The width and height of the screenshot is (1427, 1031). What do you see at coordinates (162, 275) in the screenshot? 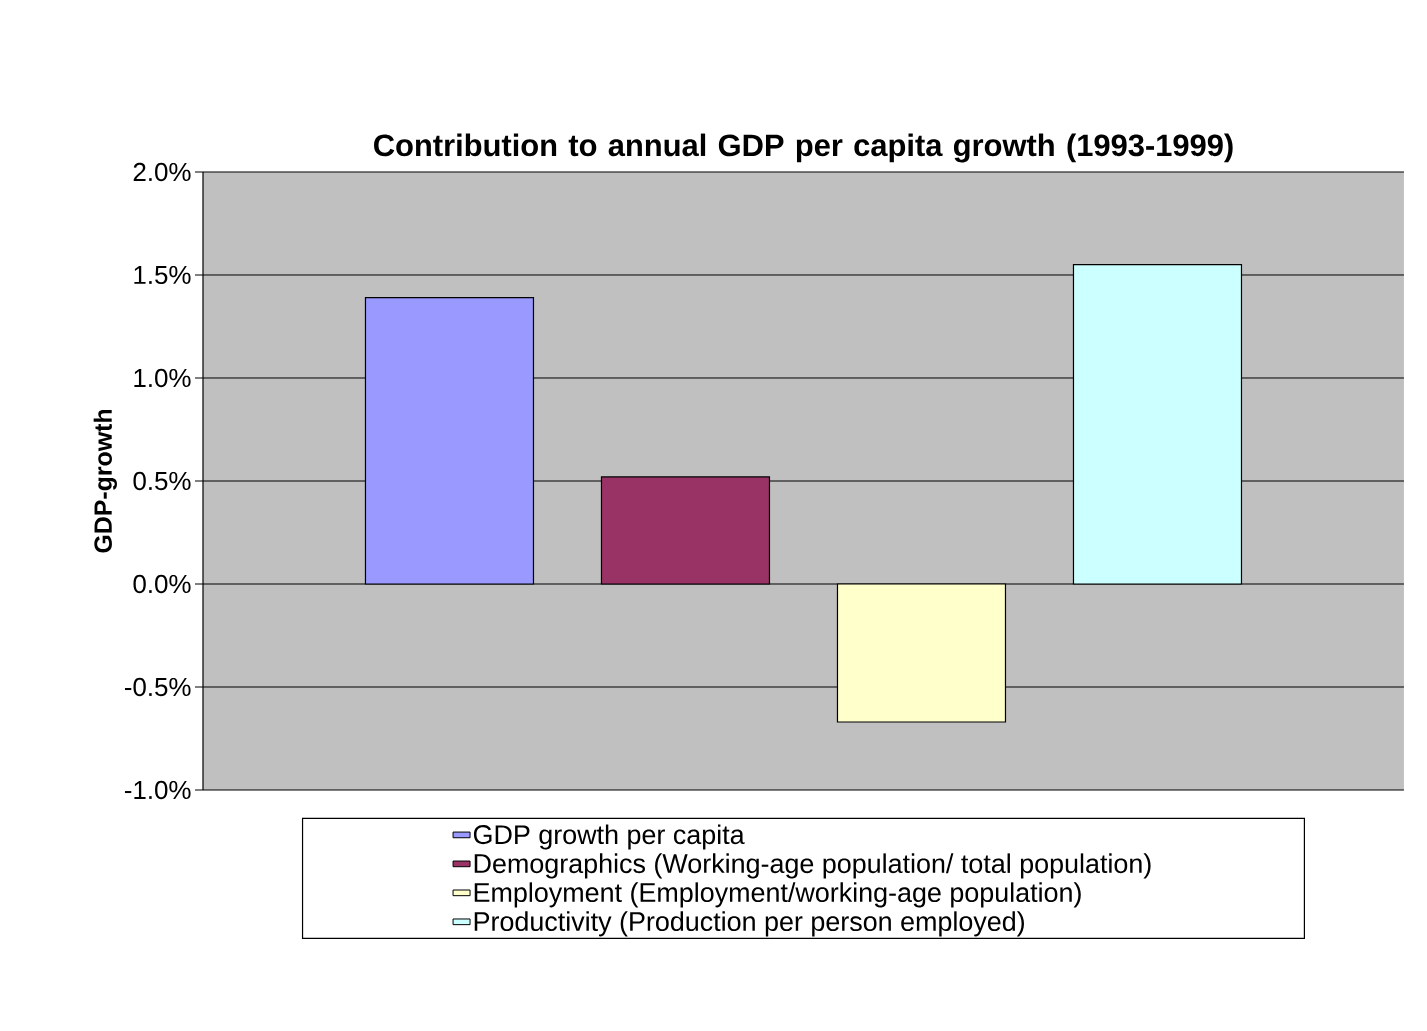
I see `y-tick-label: 1.5%` at bounding box center [162, 275].